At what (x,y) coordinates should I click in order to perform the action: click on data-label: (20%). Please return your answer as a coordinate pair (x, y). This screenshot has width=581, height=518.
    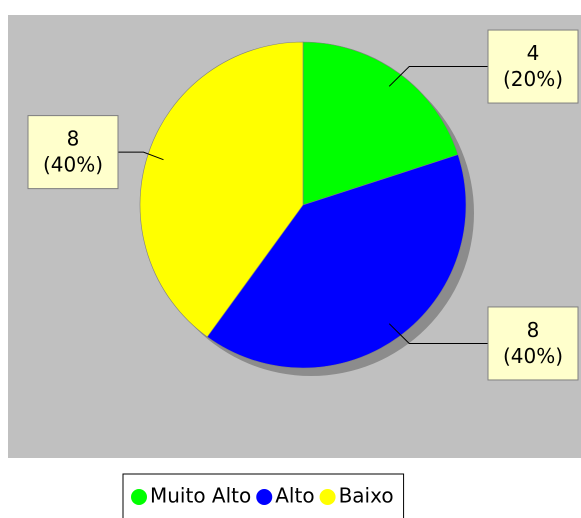
    Looking at the image, I should click on (533, 79).